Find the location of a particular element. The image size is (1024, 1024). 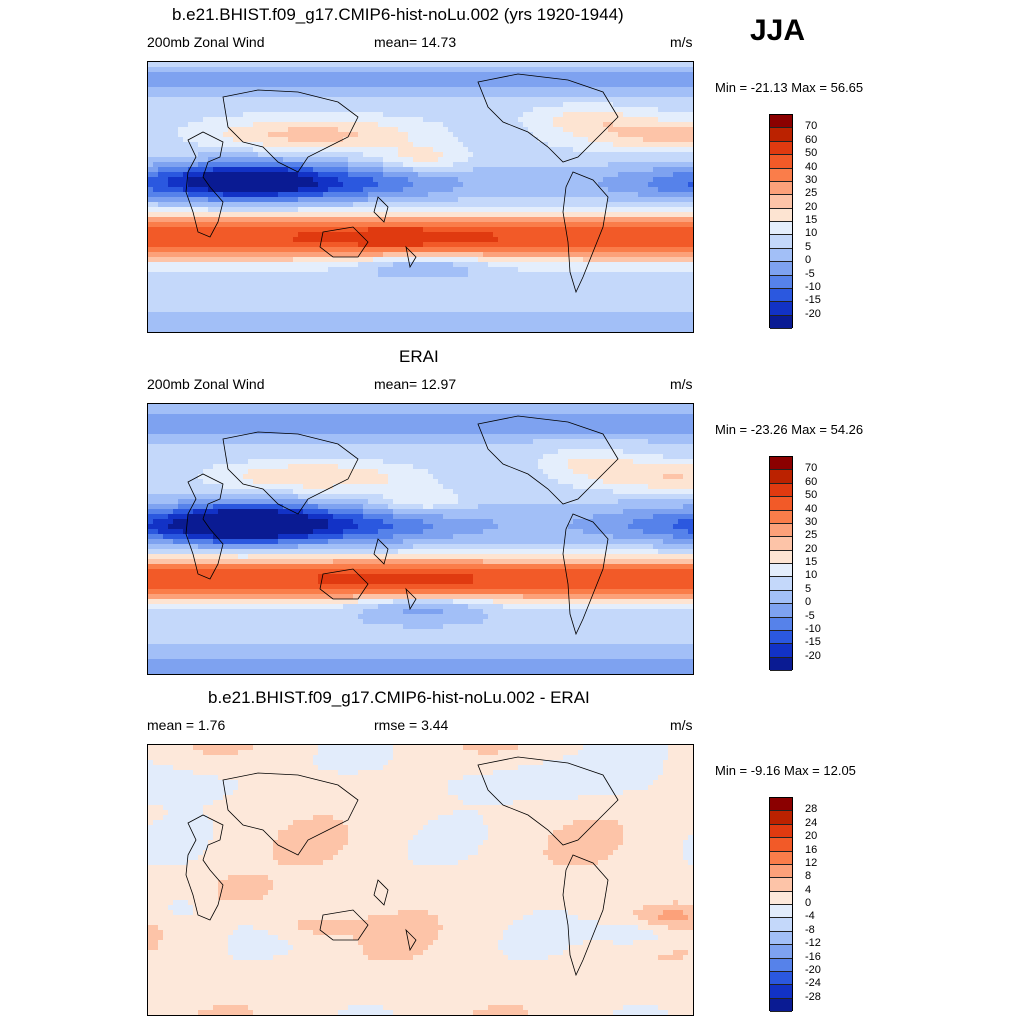

colorbar-tick-label: -8 is located at coordinates (810, 929).